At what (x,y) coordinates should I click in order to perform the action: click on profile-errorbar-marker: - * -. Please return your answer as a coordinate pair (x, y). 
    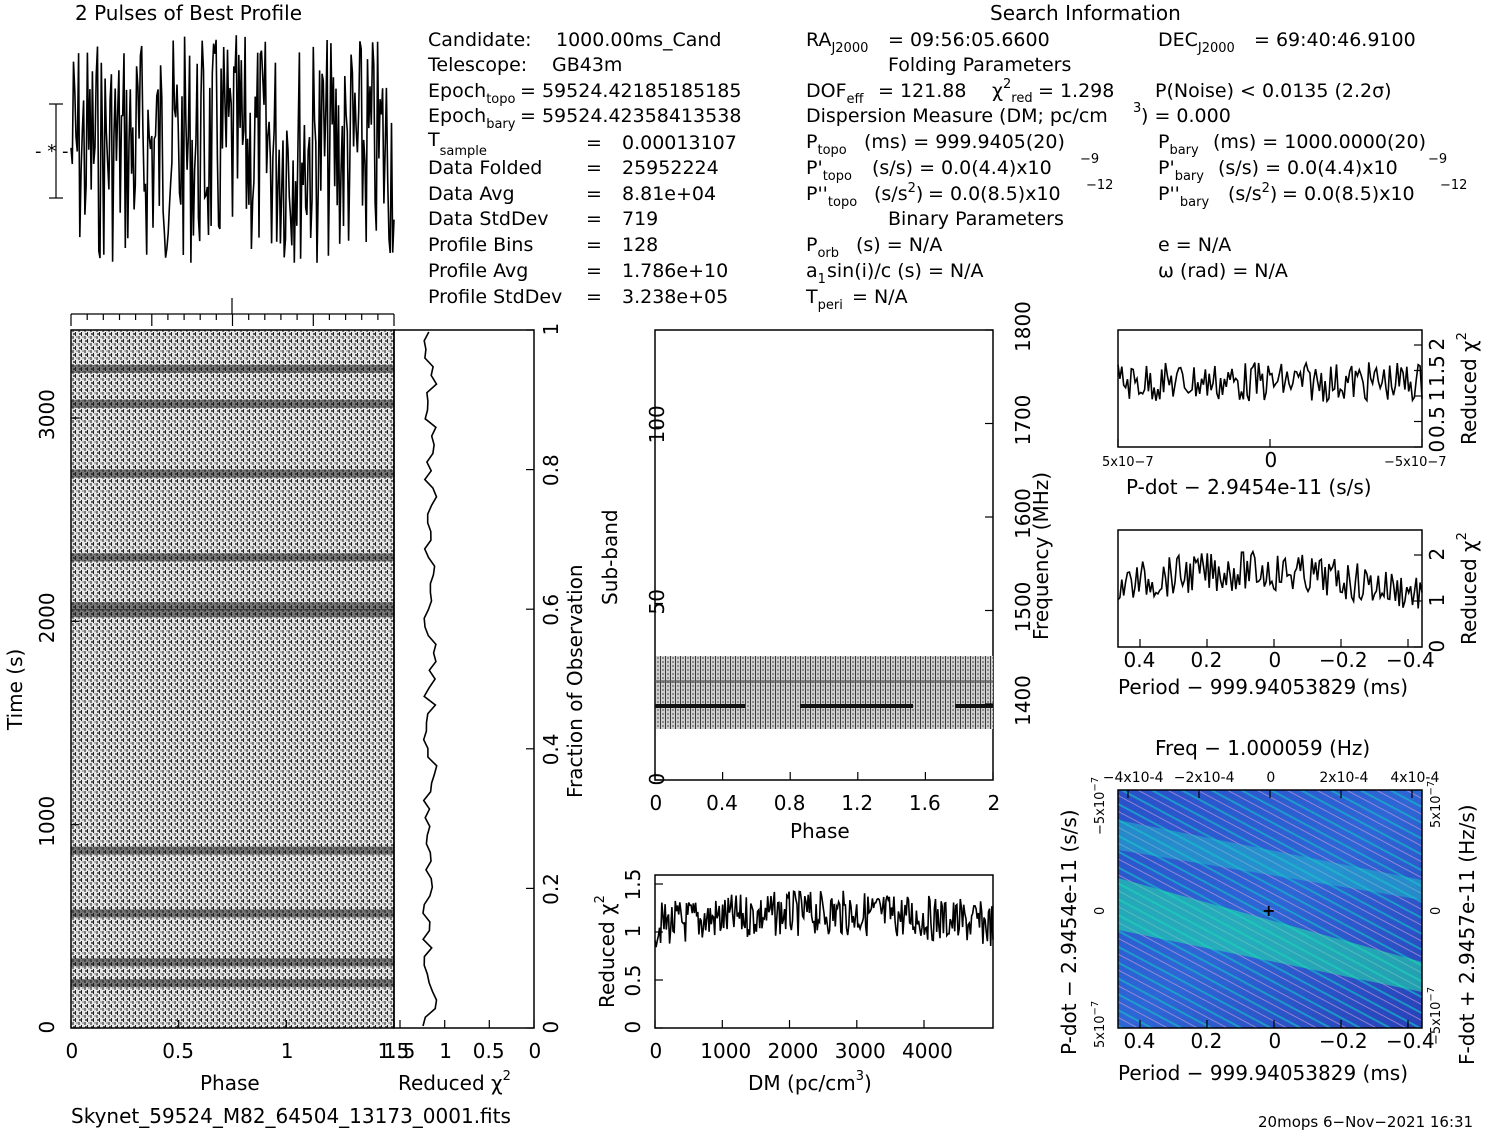
    Looking at the image, I should click on (51, 151).